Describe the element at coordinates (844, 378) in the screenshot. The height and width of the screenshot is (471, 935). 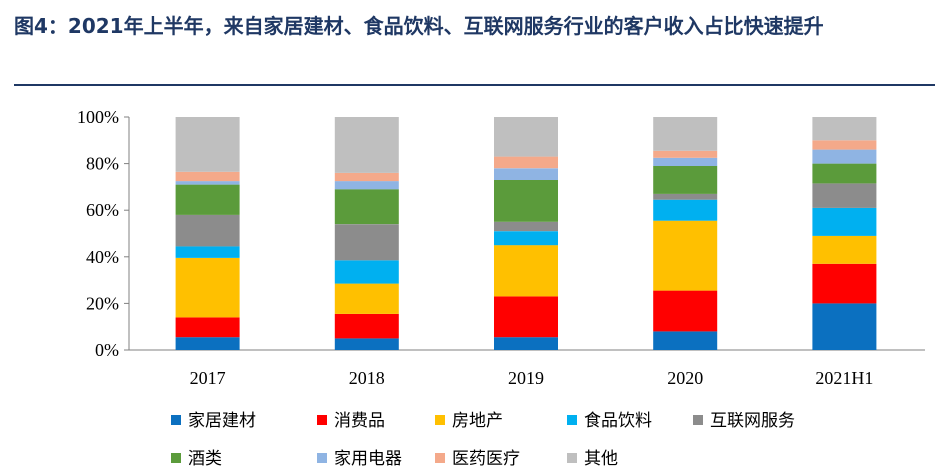
I see `x-tick-label: 2021H1` at that location.